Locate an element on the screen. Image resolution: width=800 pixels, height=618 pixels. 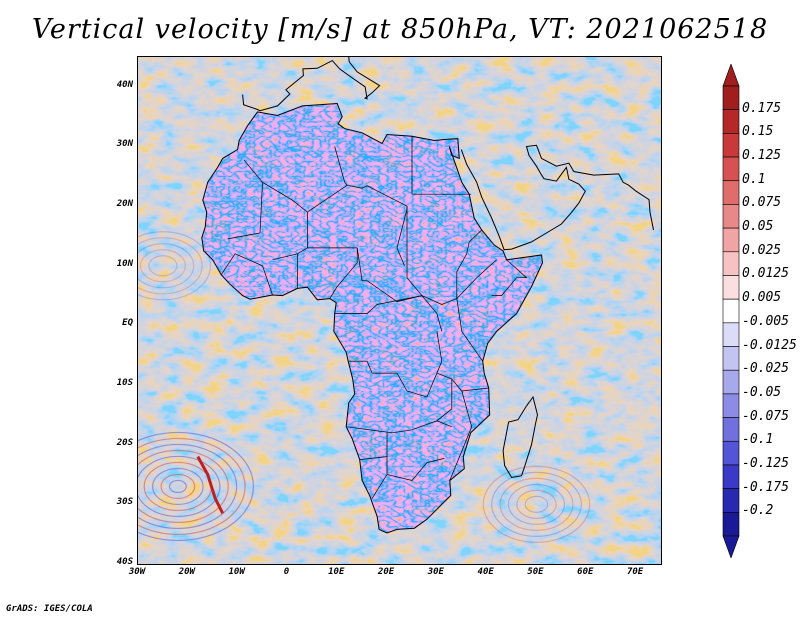
colorbar-label: -0.0125 is located at coordinates (769, 345).